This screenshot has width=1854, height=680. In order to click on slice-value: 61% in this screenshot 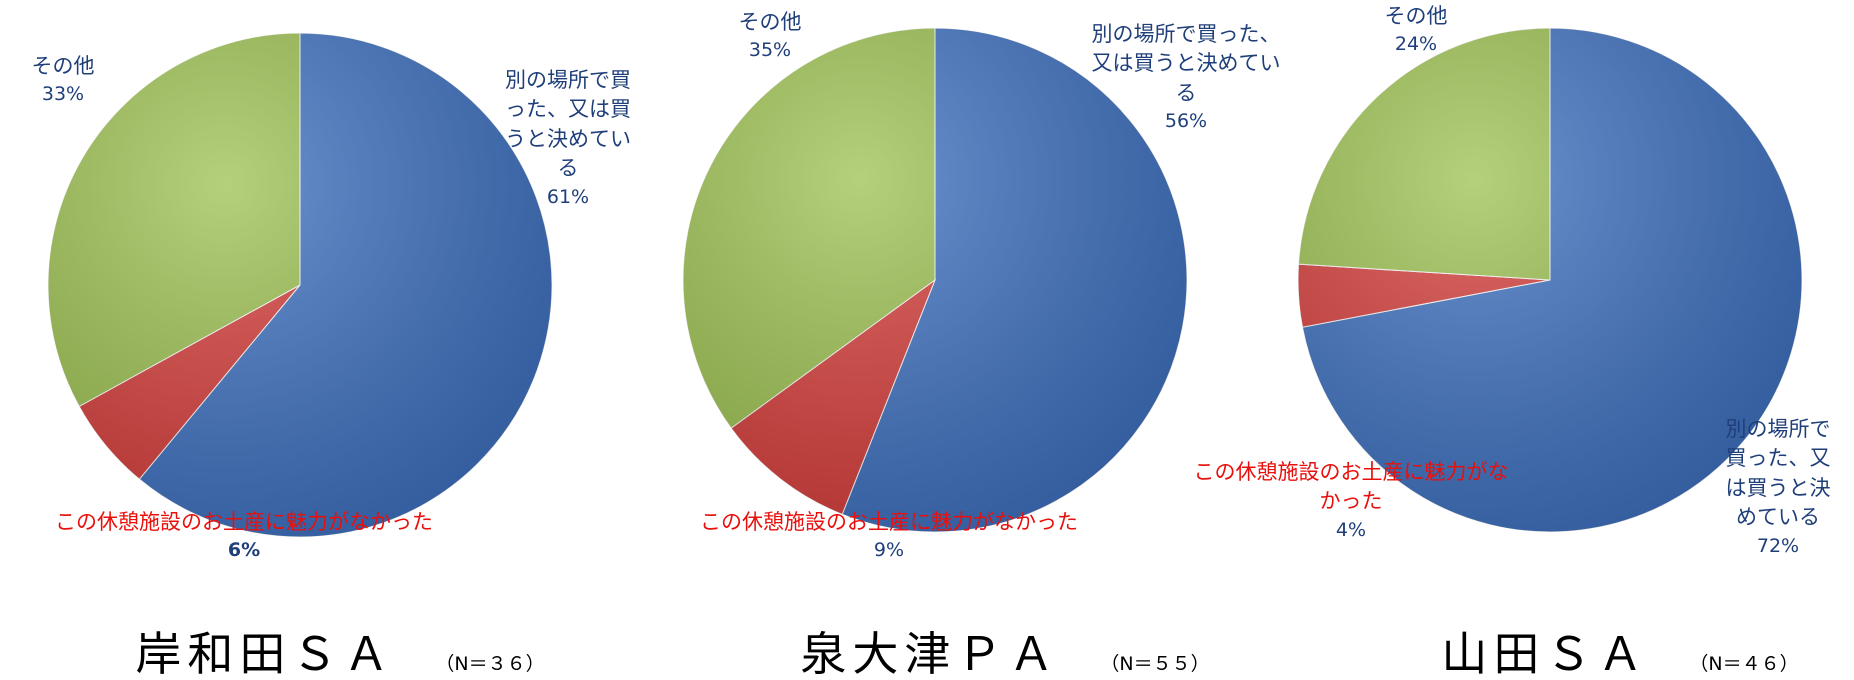, I will do `click(568, 196)`.